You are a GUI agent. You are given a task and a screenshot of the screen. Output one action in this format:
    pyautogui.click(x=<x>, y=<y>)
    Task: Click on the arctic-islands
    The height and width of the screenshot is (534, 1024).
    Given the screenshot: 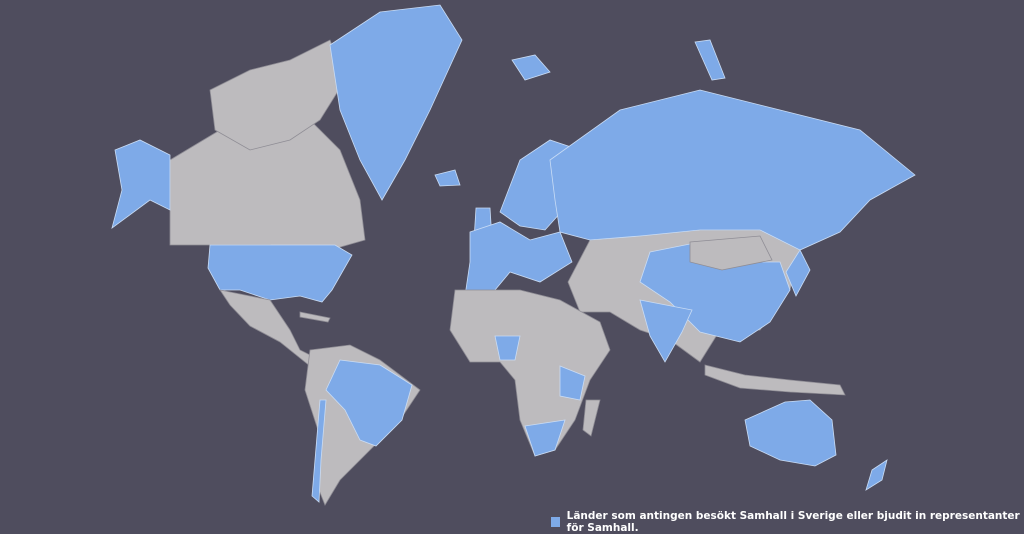 What is the action you would take?
    pyautogui.click(x=277, y=95)
    